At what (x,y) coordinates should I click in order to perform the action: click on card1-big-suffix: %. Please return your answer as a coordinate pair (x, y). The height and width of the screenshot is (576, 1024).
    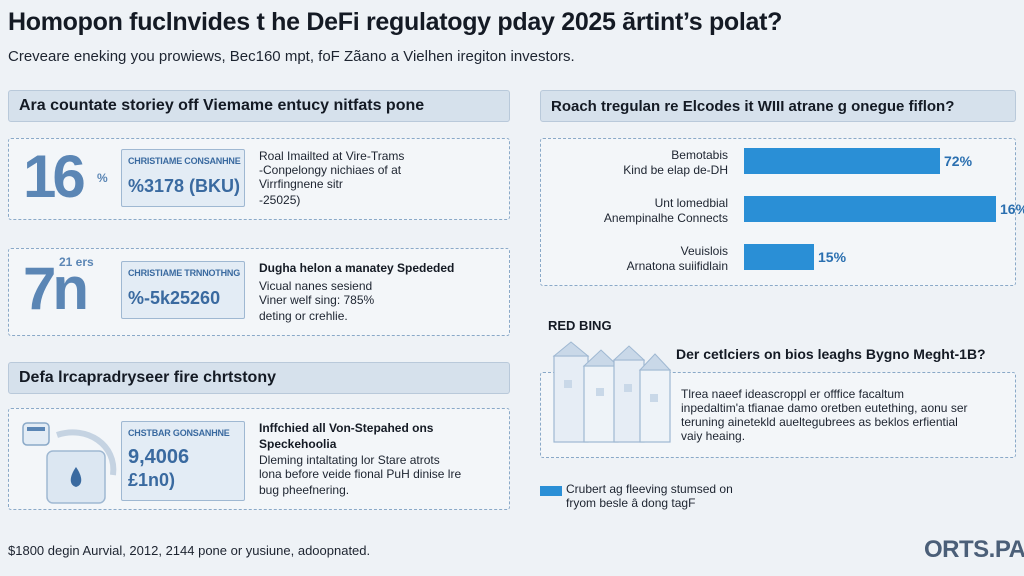
    Looking at the image, I should click on (102, 178).